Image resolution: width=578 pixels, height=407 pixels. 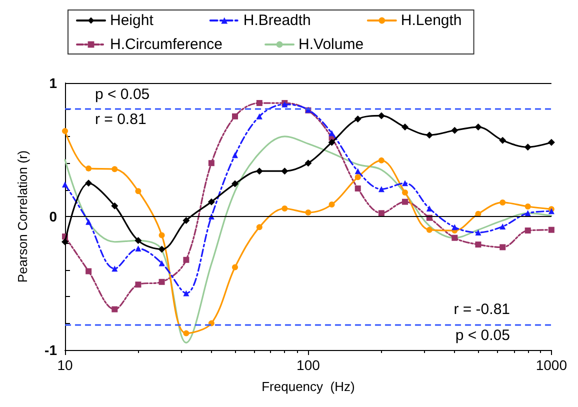 What do you see at coordinates (53, 216) in the screenshot?
I see `y-tick-label: 0` at bounding box center [53, 216].